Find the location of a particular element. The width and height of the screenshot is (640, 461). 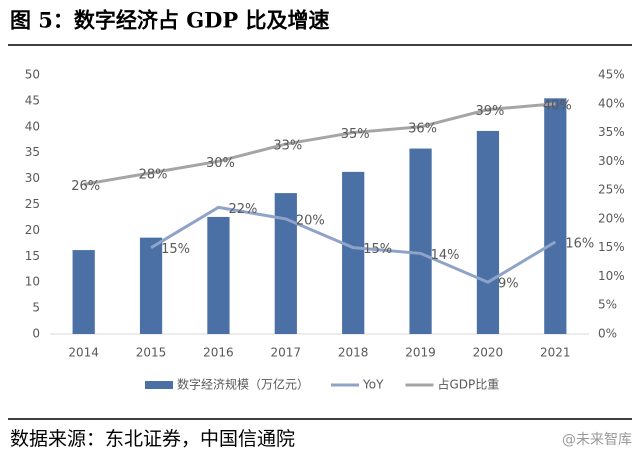

x-tick-label: 2019 is located at coordinates (420, 353).